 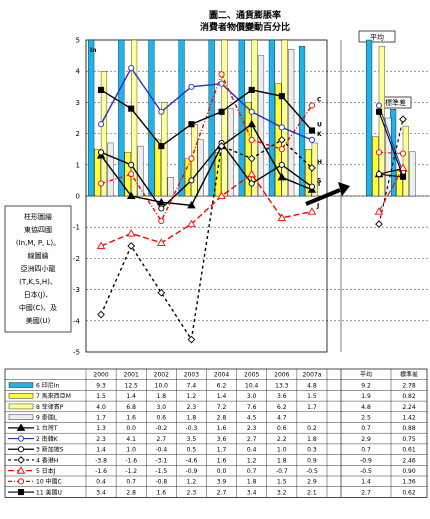 I want to click on table-cell-avg: 1.4, so click(x=366, y=482).